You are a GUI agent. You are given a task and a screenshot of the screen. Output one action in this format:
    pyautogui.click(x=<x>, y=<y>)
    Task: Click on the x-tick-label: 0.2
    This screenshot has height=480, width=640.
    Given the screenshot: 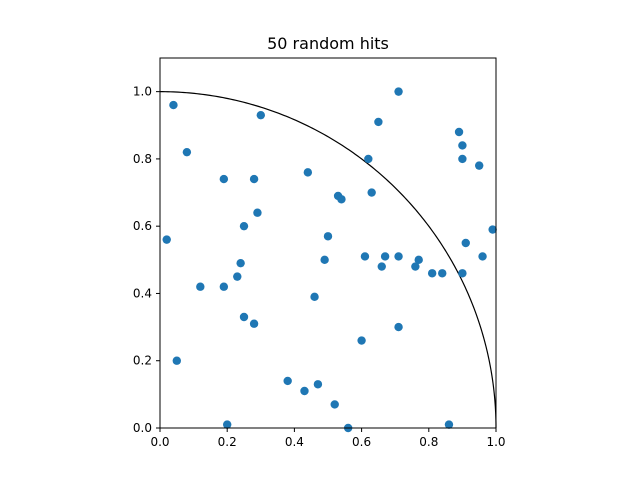 What is the action you would take?
    pyautogui.click(x=227, y=442)
    